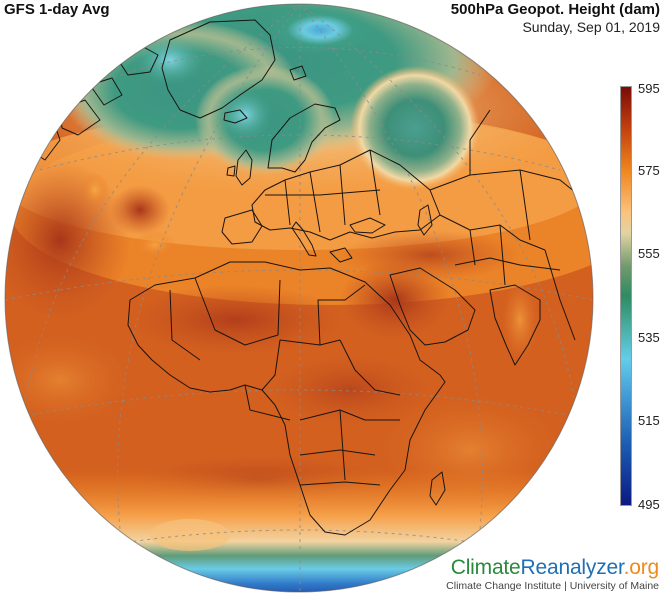 The height and width of the screenshot is (599, 665). What do you see at coordinates (649, 337) in the screenshot?
I see `colorbar-tick-535: 535` at bounding box center [649, 337].